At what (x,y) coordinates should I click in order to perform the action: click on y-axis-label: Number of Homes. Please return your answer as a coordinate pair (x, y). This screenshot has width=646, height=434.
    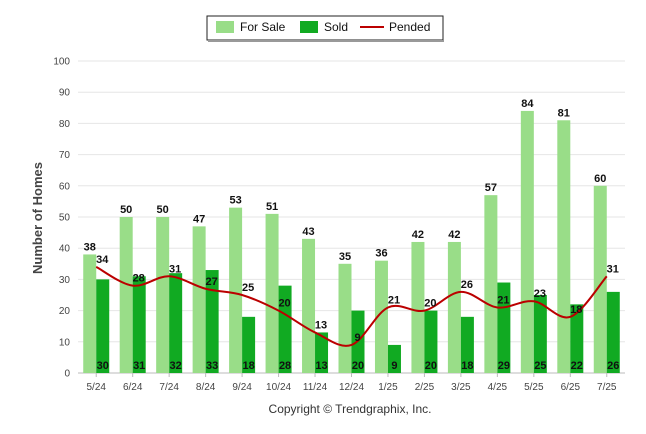
    Looking at the image, I should click on (37, 218).